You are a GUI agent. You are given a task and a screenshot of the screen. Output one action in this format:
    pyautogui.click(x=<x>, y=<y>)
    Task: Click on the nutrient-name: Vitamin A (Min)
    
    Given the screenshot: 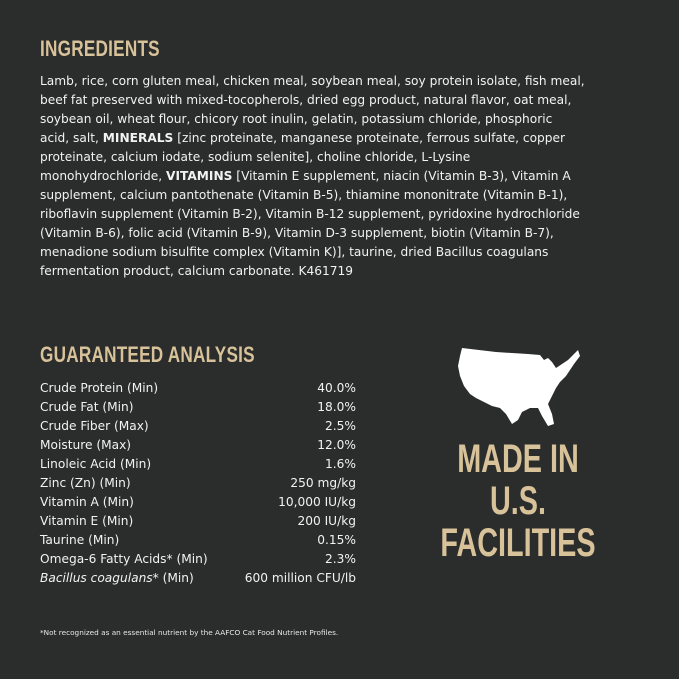 What is the action you would take?
    pyautogui.click(x=87, y=502)
    